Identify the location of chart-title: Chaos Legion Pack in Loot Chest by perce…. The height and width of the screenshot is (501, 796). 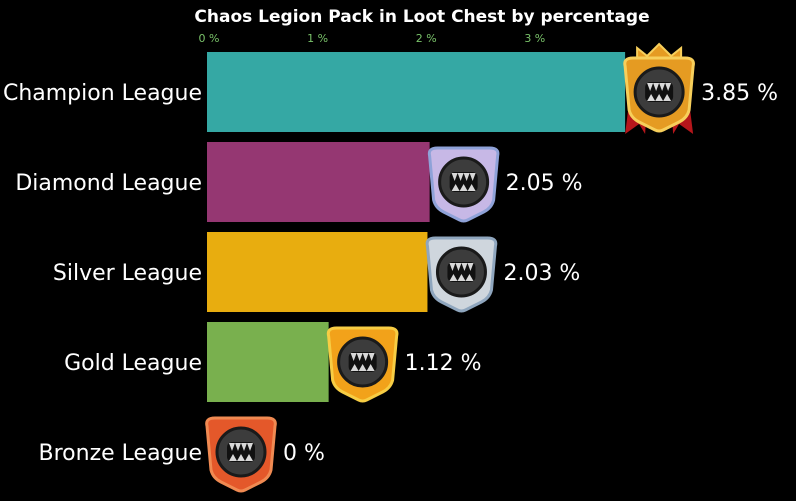
(421, 17).